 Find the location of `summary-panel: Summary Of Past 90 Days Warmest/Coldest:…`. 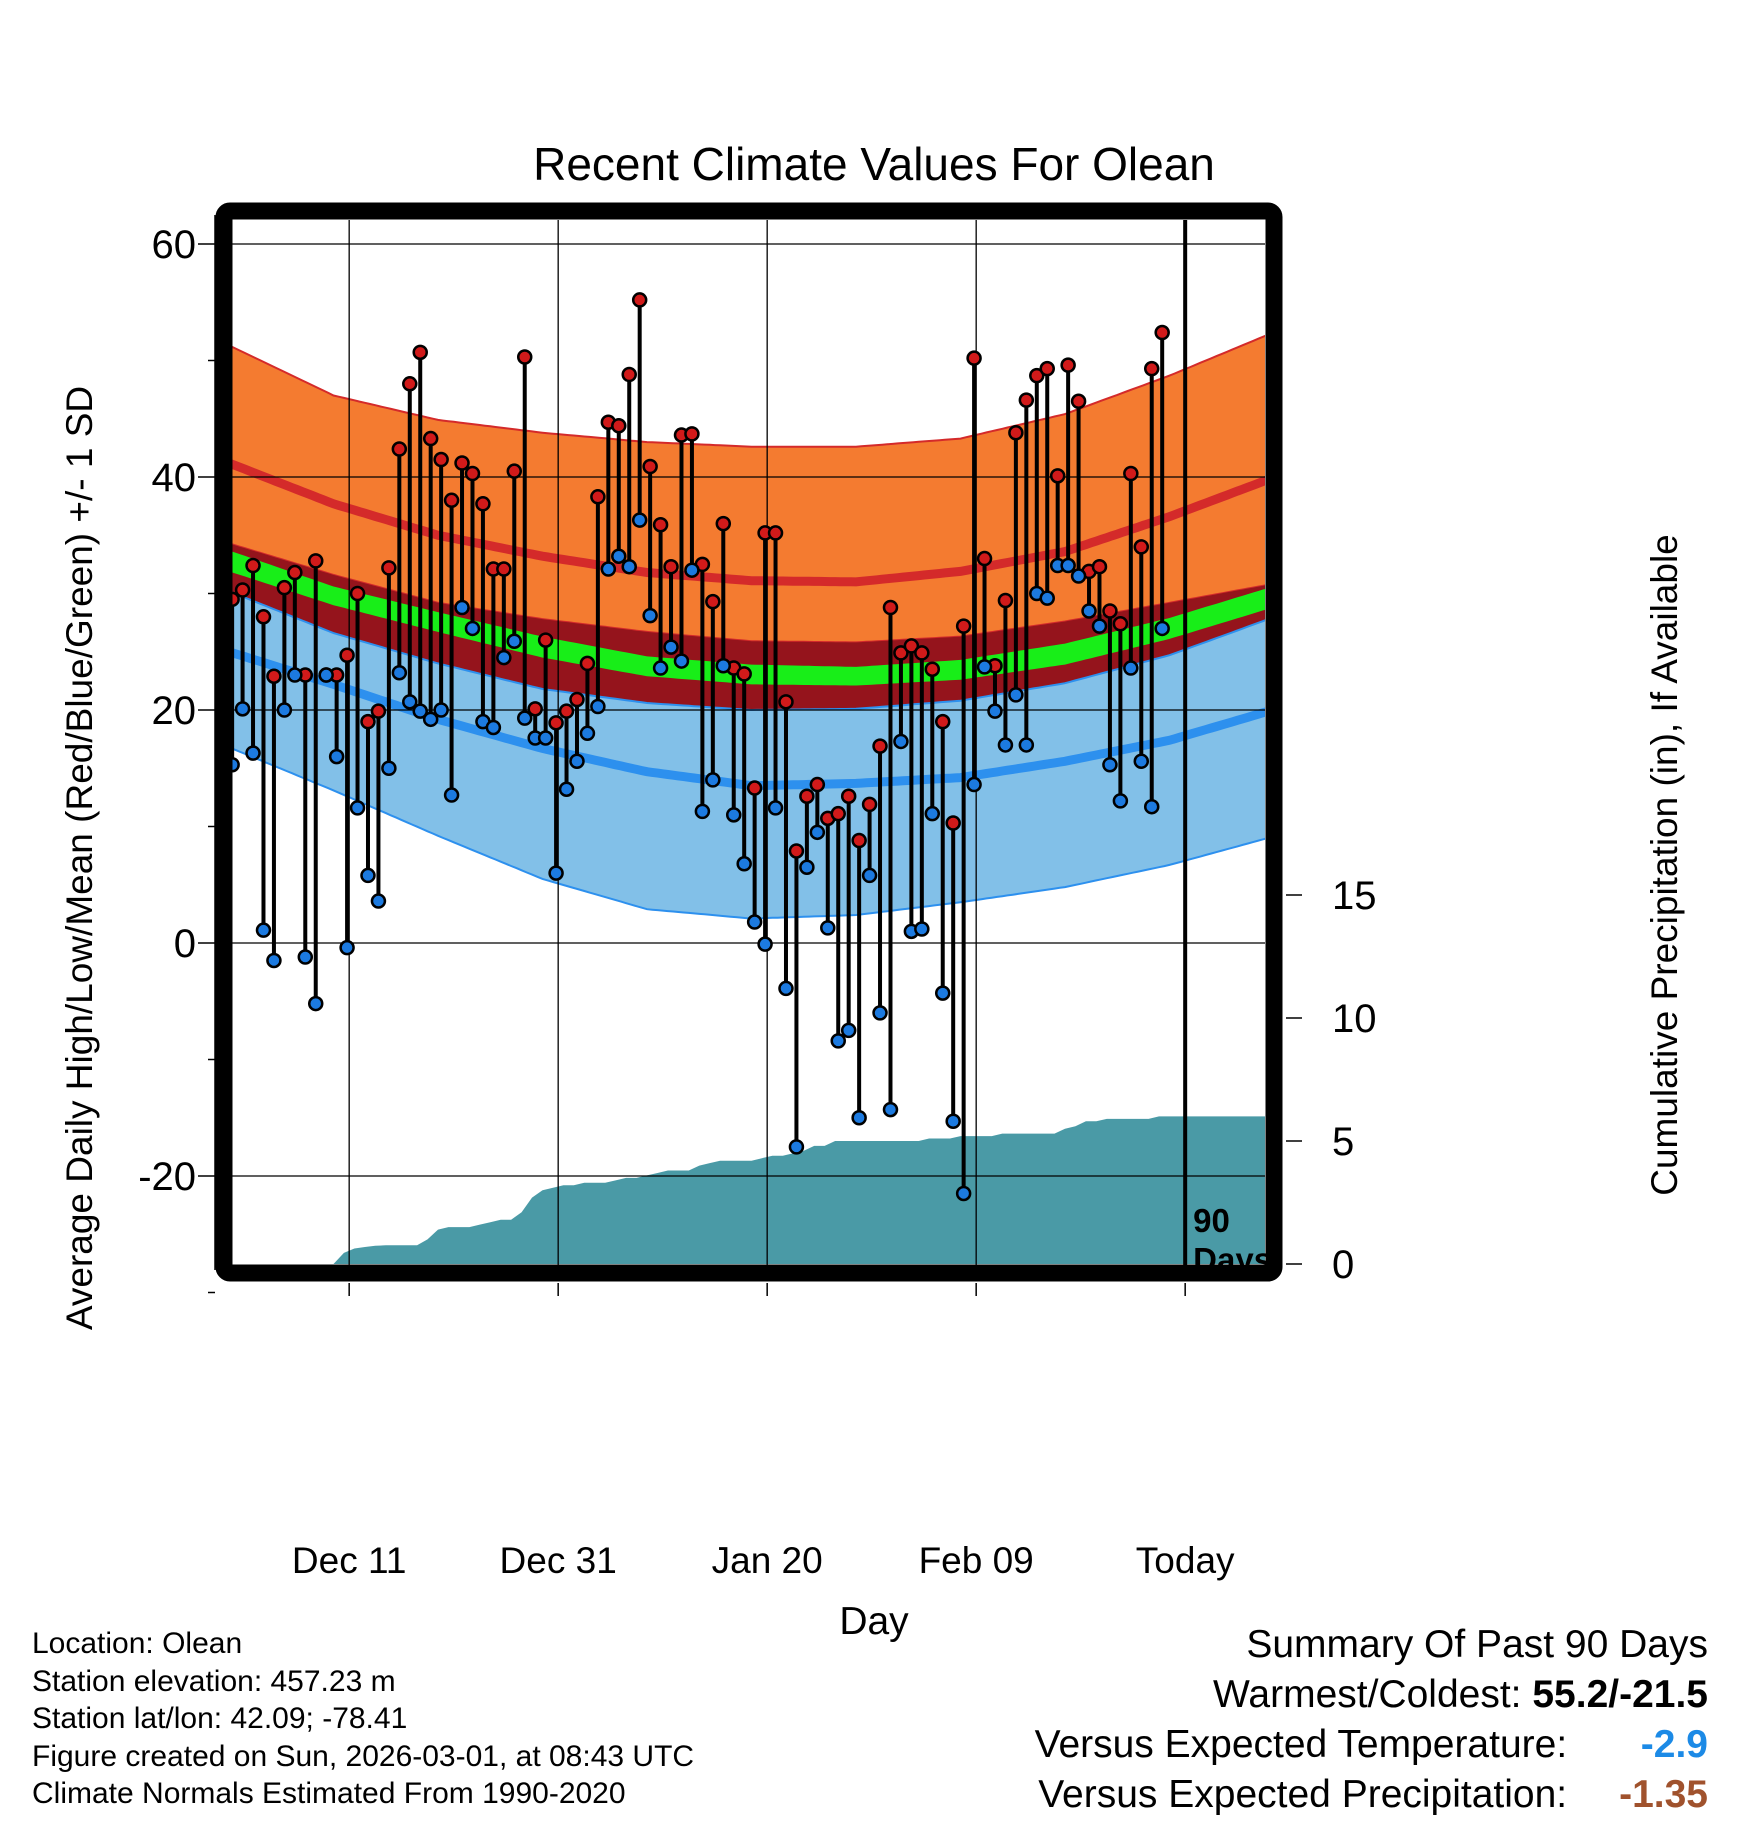

summary-panel: Summary Of Past 90 Days Warmest/Coldest:… is located at coordinates (1371, 1720).